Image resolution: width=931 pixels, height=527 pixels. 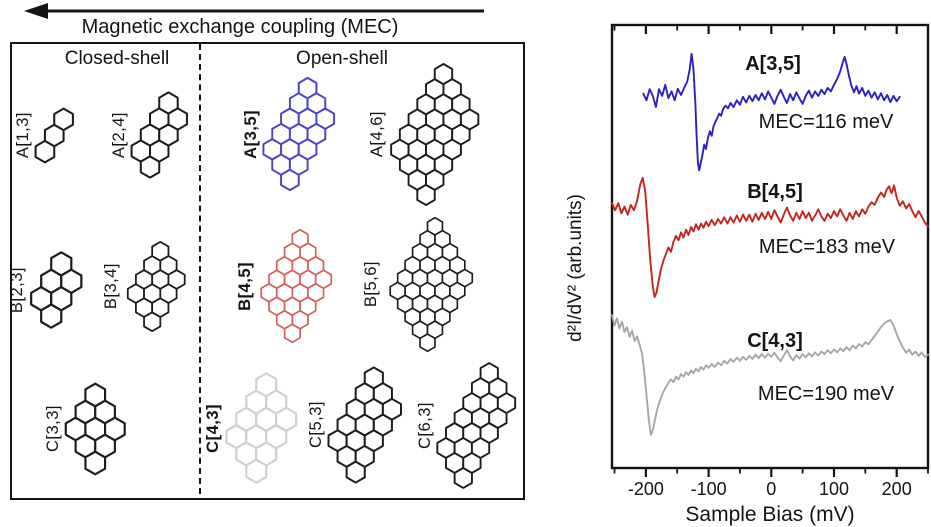 What do you see at coordinates (775, 341) in the screenshot?
I see `series-label-c43: C[4,3]` at bounding box center [775, 341].